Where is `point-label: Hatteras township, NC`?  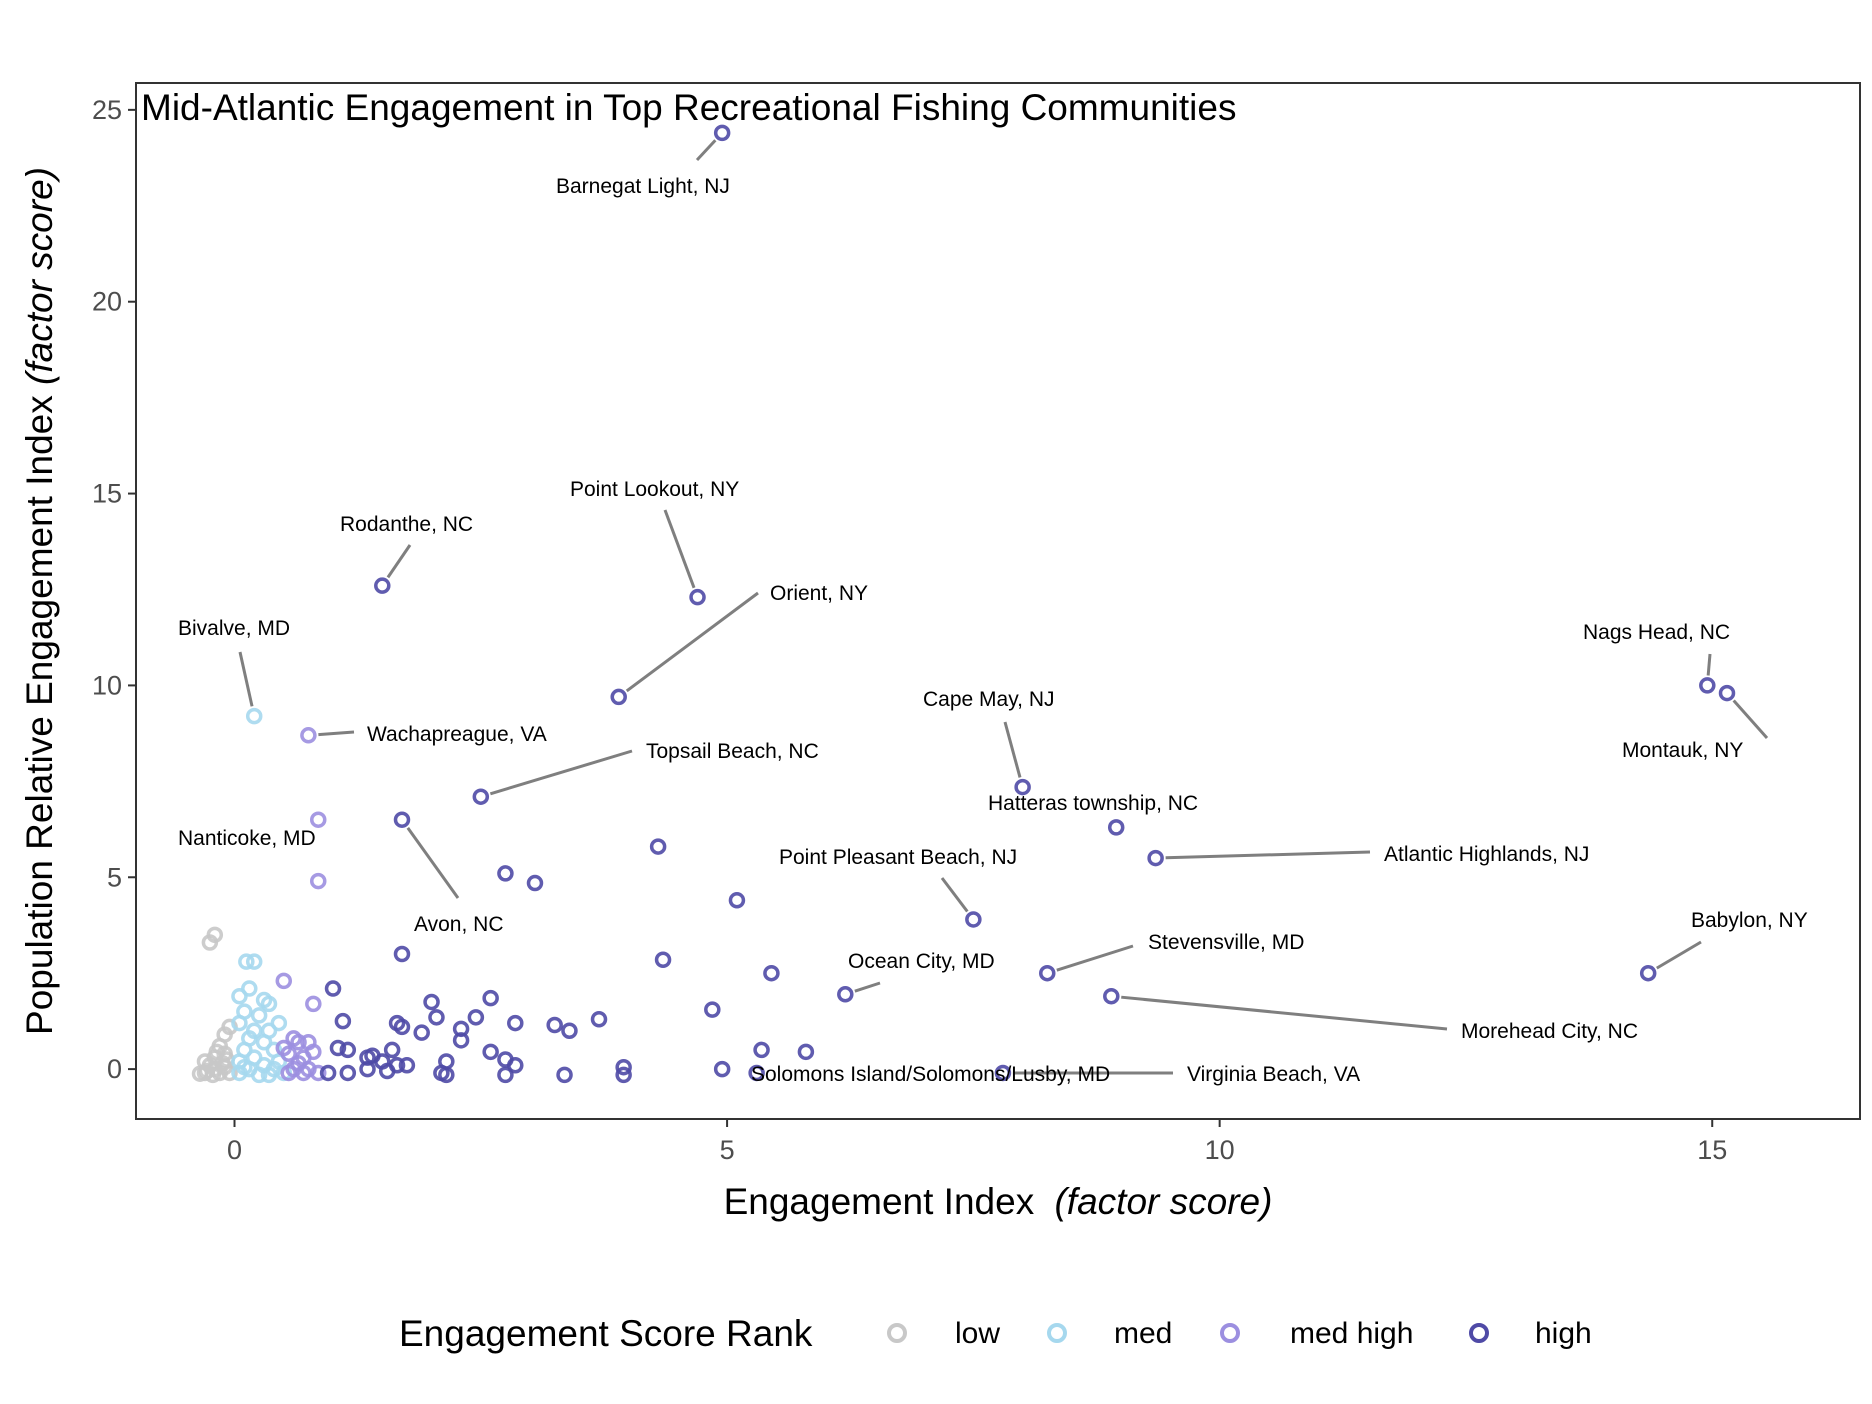
point-label: Hatteras township, NC is located at coordinates (1093, 803).